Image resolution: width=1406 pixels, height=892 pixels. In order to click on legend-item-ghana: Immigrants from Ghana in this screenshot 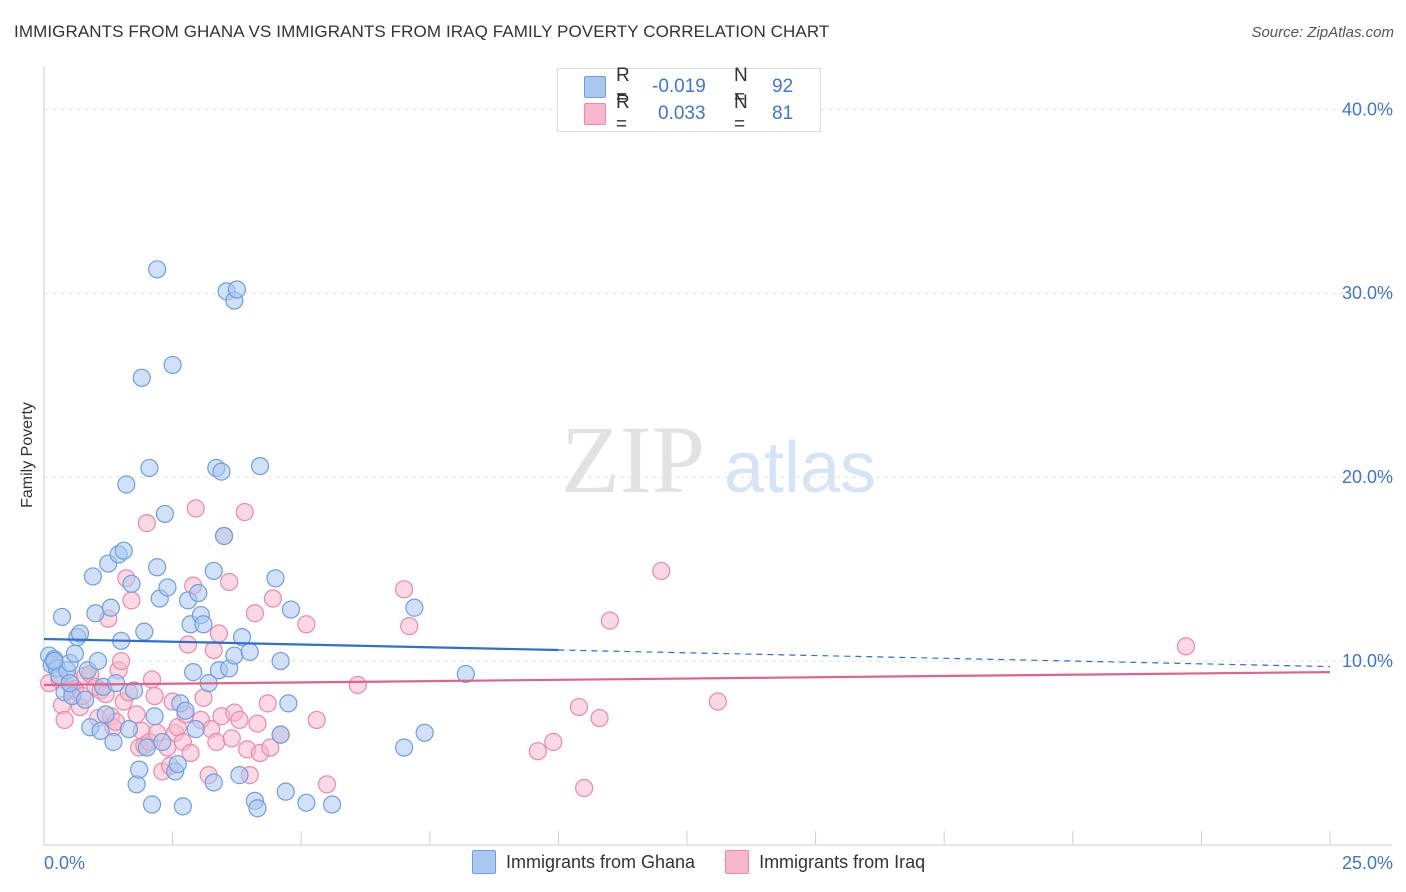, I will do `click(583, 862)`.